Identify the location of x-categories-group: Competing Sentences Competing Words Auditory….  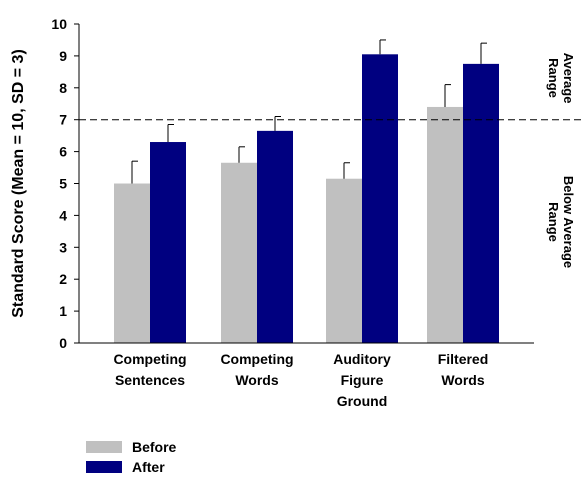
(300, 380).